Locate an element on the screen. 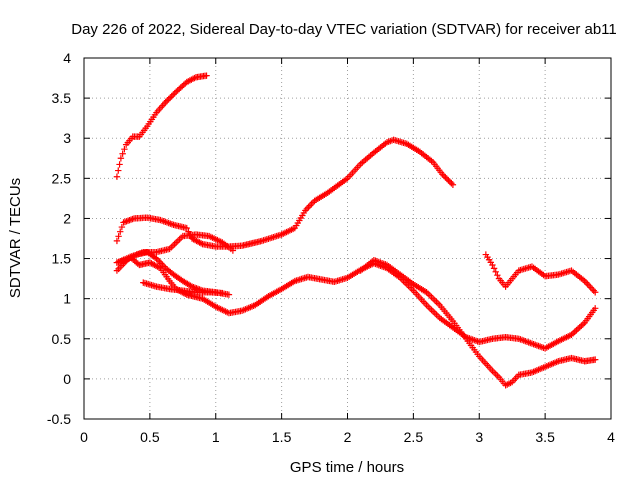 Image resolution: width=640 pixels, height=480 pixels. y-tick-label: -0.5 is located at coordinates (59, 419).